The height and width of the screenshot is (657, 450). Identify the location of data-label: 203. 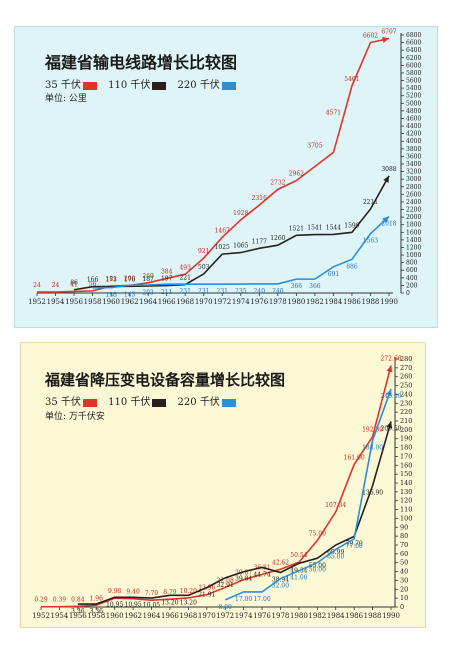
(148, 292).